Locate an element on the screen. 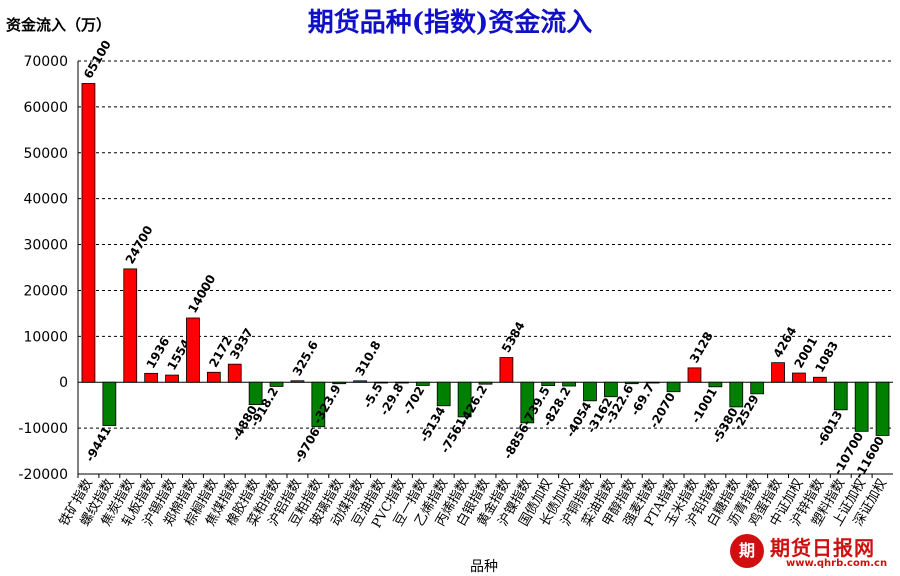  y-tick-label: 20000 is located at coordinates (45, 291).